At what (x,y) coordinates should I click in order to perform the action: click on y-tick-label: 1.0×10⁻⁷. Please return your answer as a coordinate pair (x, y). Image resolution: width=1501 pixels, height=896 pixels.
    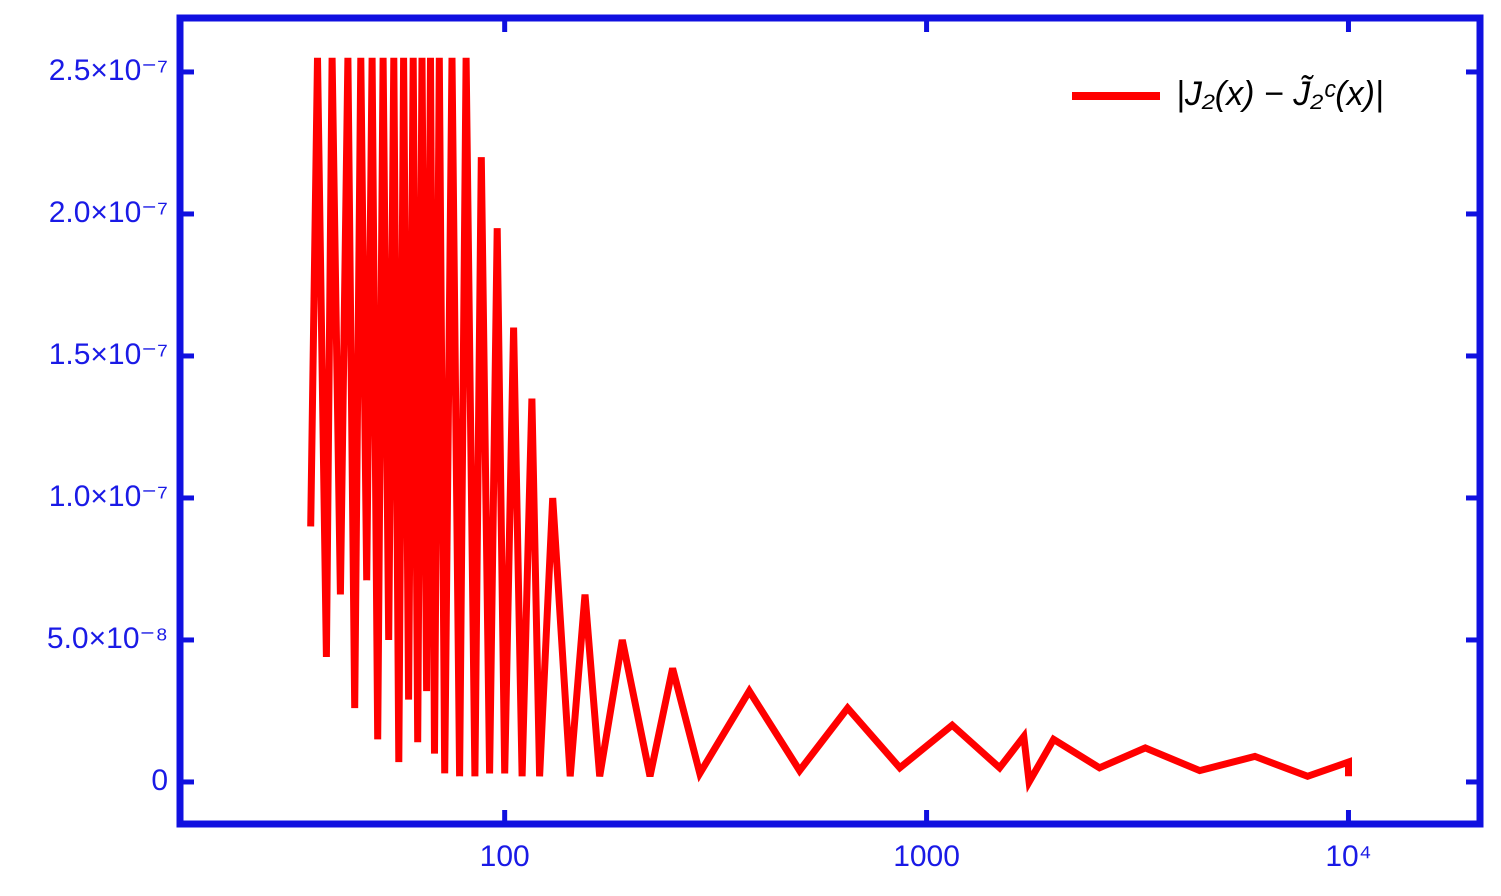
    Looking at the image, I should click on (108, 496).